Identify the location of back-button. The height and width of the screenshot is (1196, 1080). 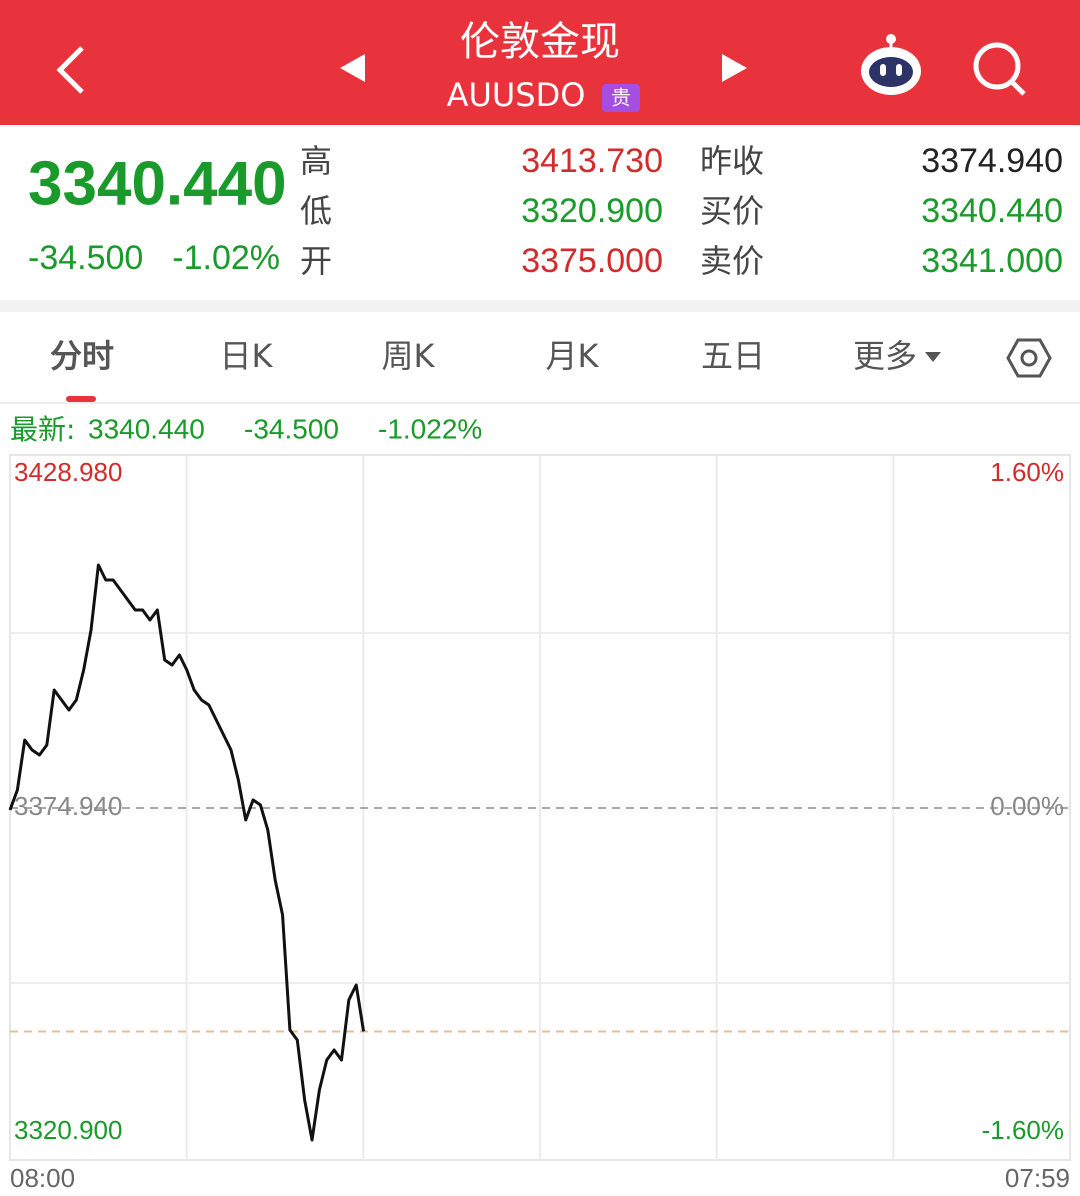
(70, 70).